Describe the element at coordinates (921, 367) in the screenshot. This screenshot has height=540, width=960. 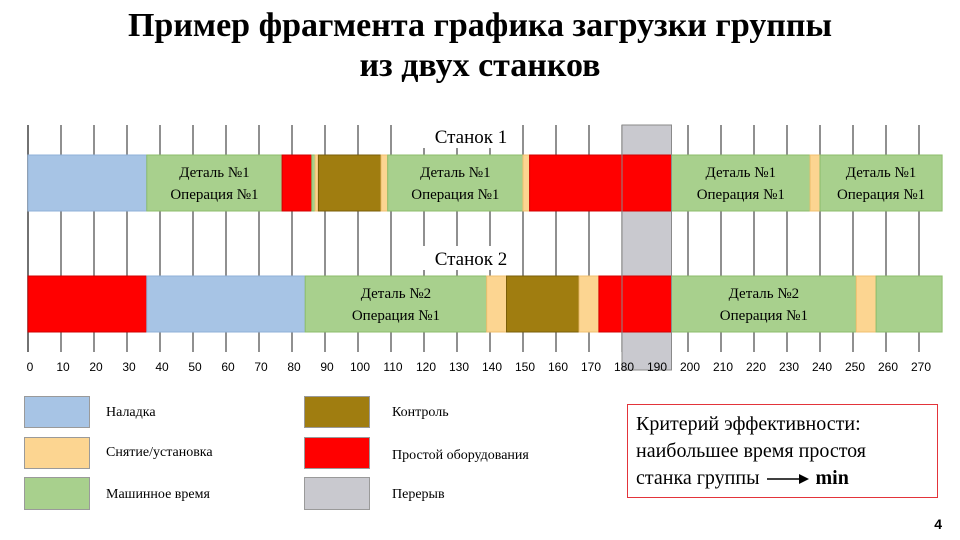
I see `tick-label: 270` at that location.